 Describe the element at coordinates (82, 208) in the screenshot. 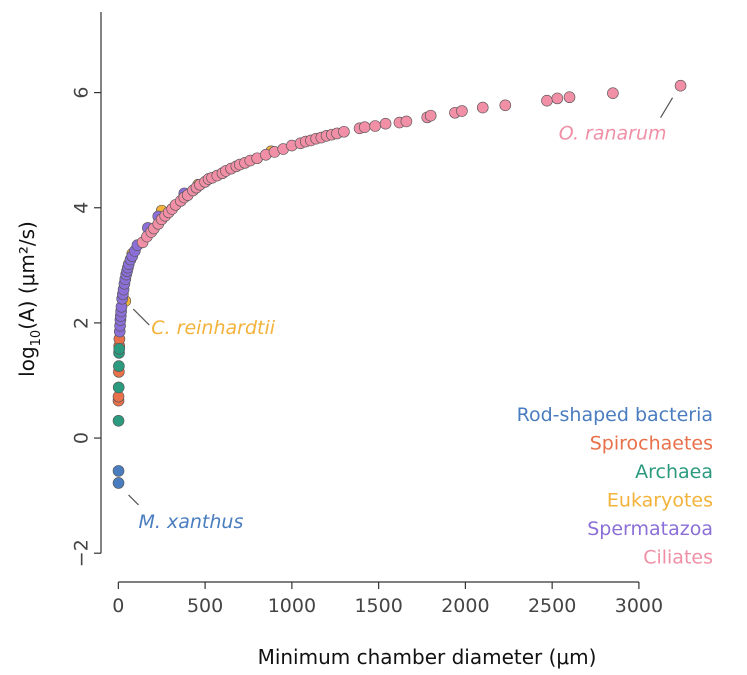

I see `y-tick-label: 4` at that location.